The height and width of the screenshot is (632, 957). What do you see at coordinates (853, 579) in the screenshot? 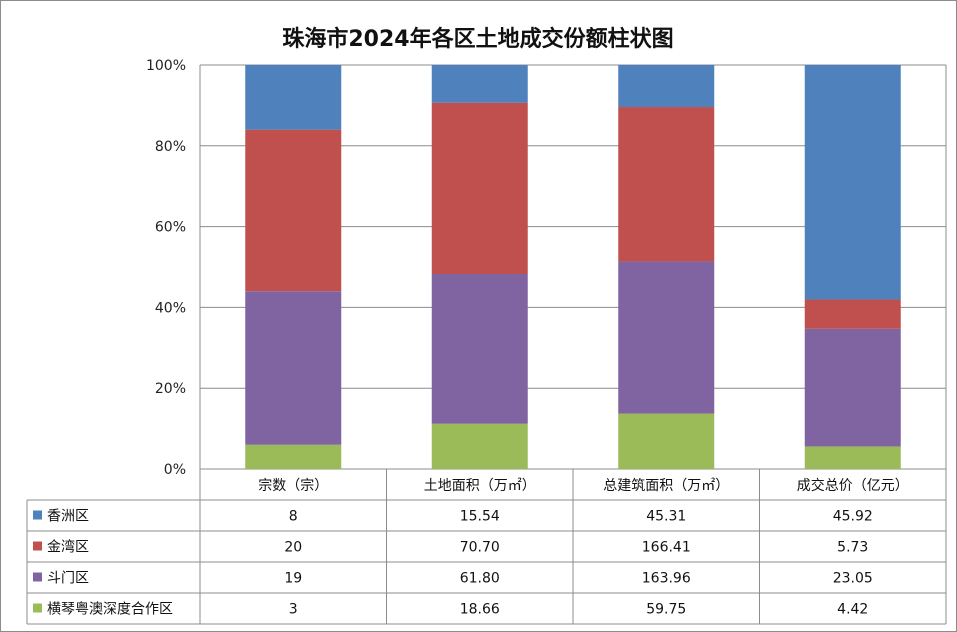
I see `table-cell-value: 23.05` at bounding box center [853, 579].